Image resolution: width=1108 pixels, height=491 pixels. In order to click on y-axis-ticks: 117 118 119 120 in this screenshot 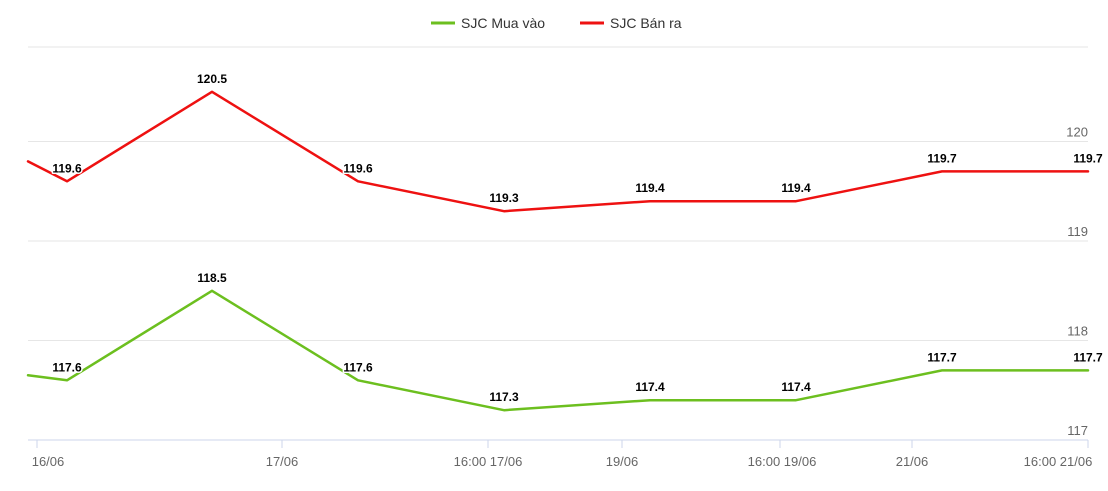, I will do `click(1077, 281)`.